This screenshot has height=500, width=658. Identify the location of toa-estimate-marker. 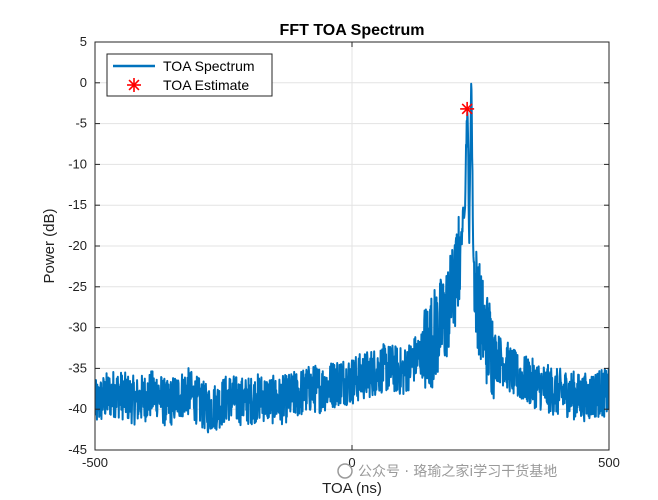
(467, 108).